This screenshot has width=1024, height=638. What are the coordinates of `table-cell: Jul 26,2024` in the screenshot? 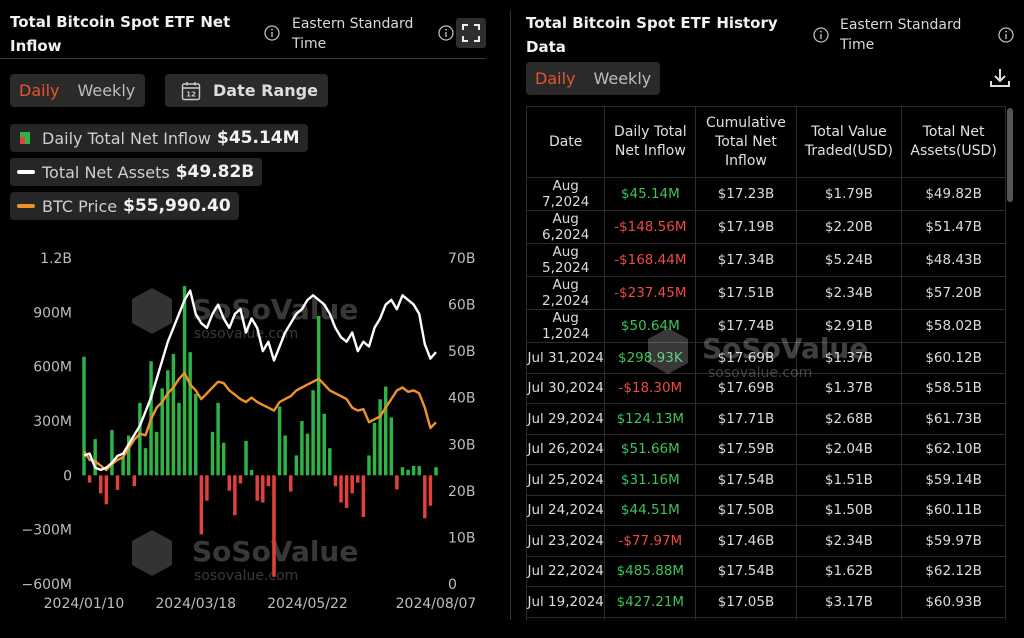 It's located at (566, 449).